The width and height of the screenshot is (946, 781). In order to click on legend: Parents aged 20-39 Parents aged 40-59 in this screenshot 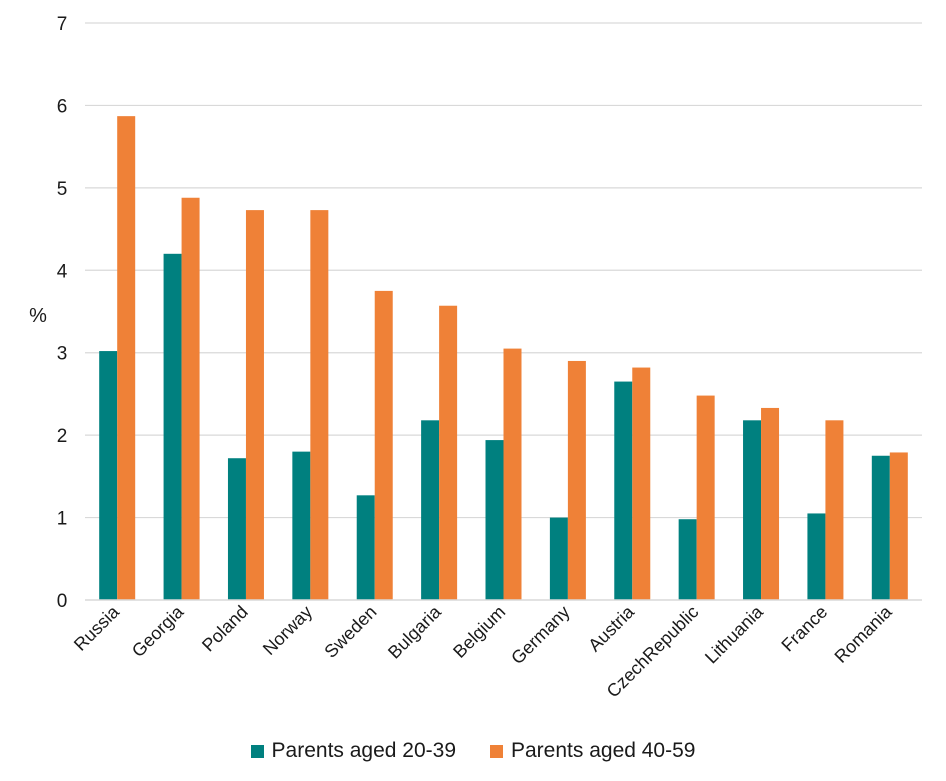, I will do `click(473, 751)`.